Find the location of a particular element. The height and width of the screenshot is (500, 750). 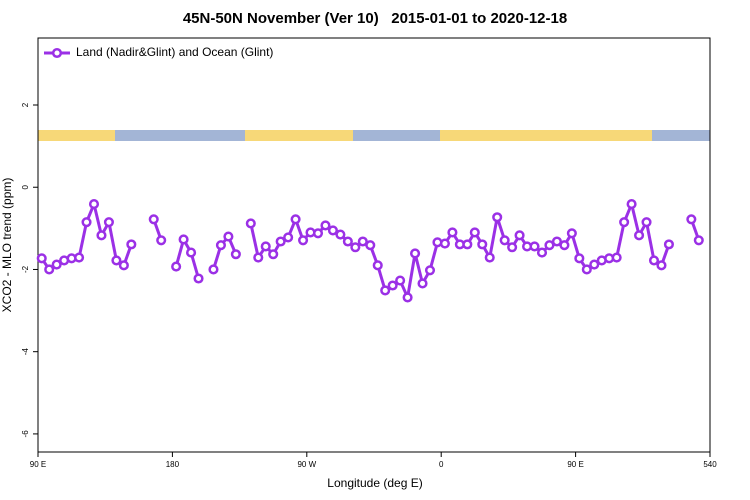

ocean-band is located at coordinates (374, 135).